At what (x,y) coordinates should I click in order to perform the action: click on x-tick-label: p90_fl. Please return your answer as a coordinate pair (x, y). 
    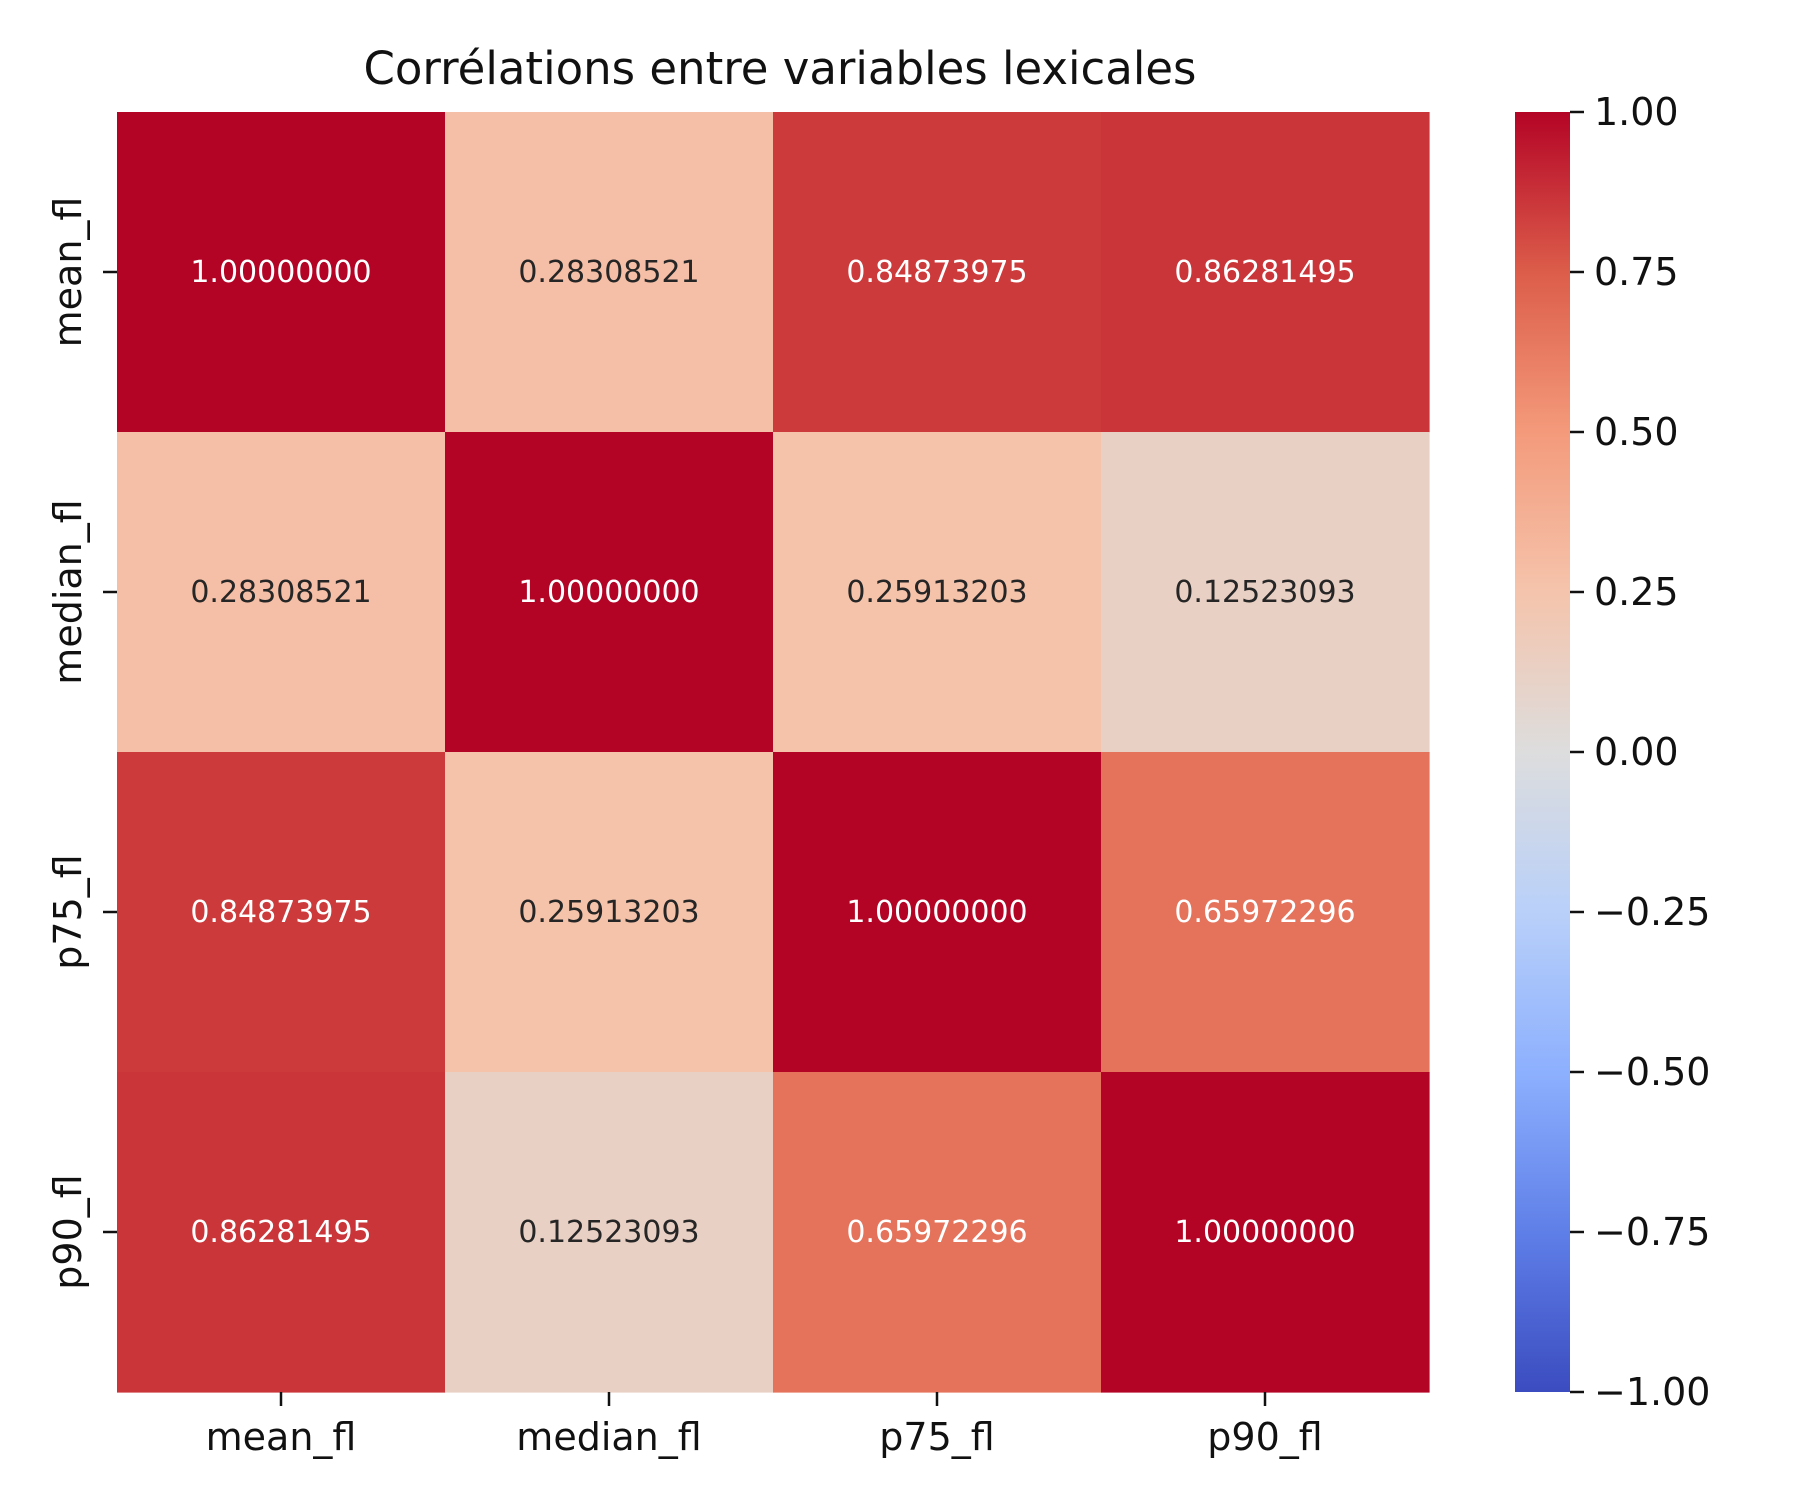
    Looking at the image, I should click on (1264, 1437).